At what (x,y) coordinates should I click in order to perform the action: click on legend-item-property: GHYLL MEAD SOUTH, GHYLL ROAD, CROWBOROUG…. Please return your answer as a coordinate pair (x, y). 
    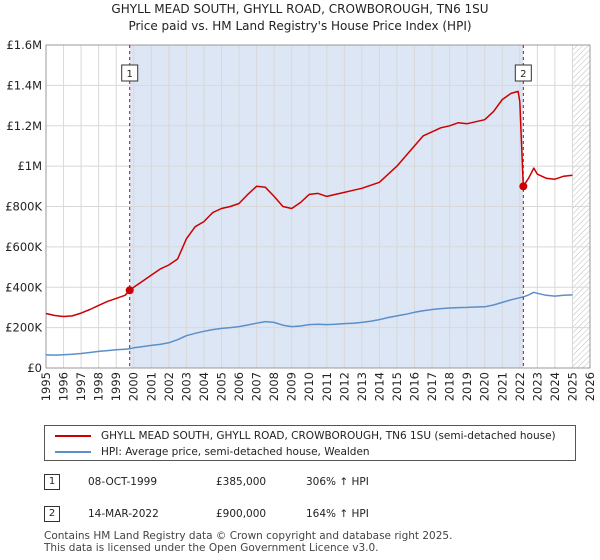
    Looking at the image, I should click on (305, 436).